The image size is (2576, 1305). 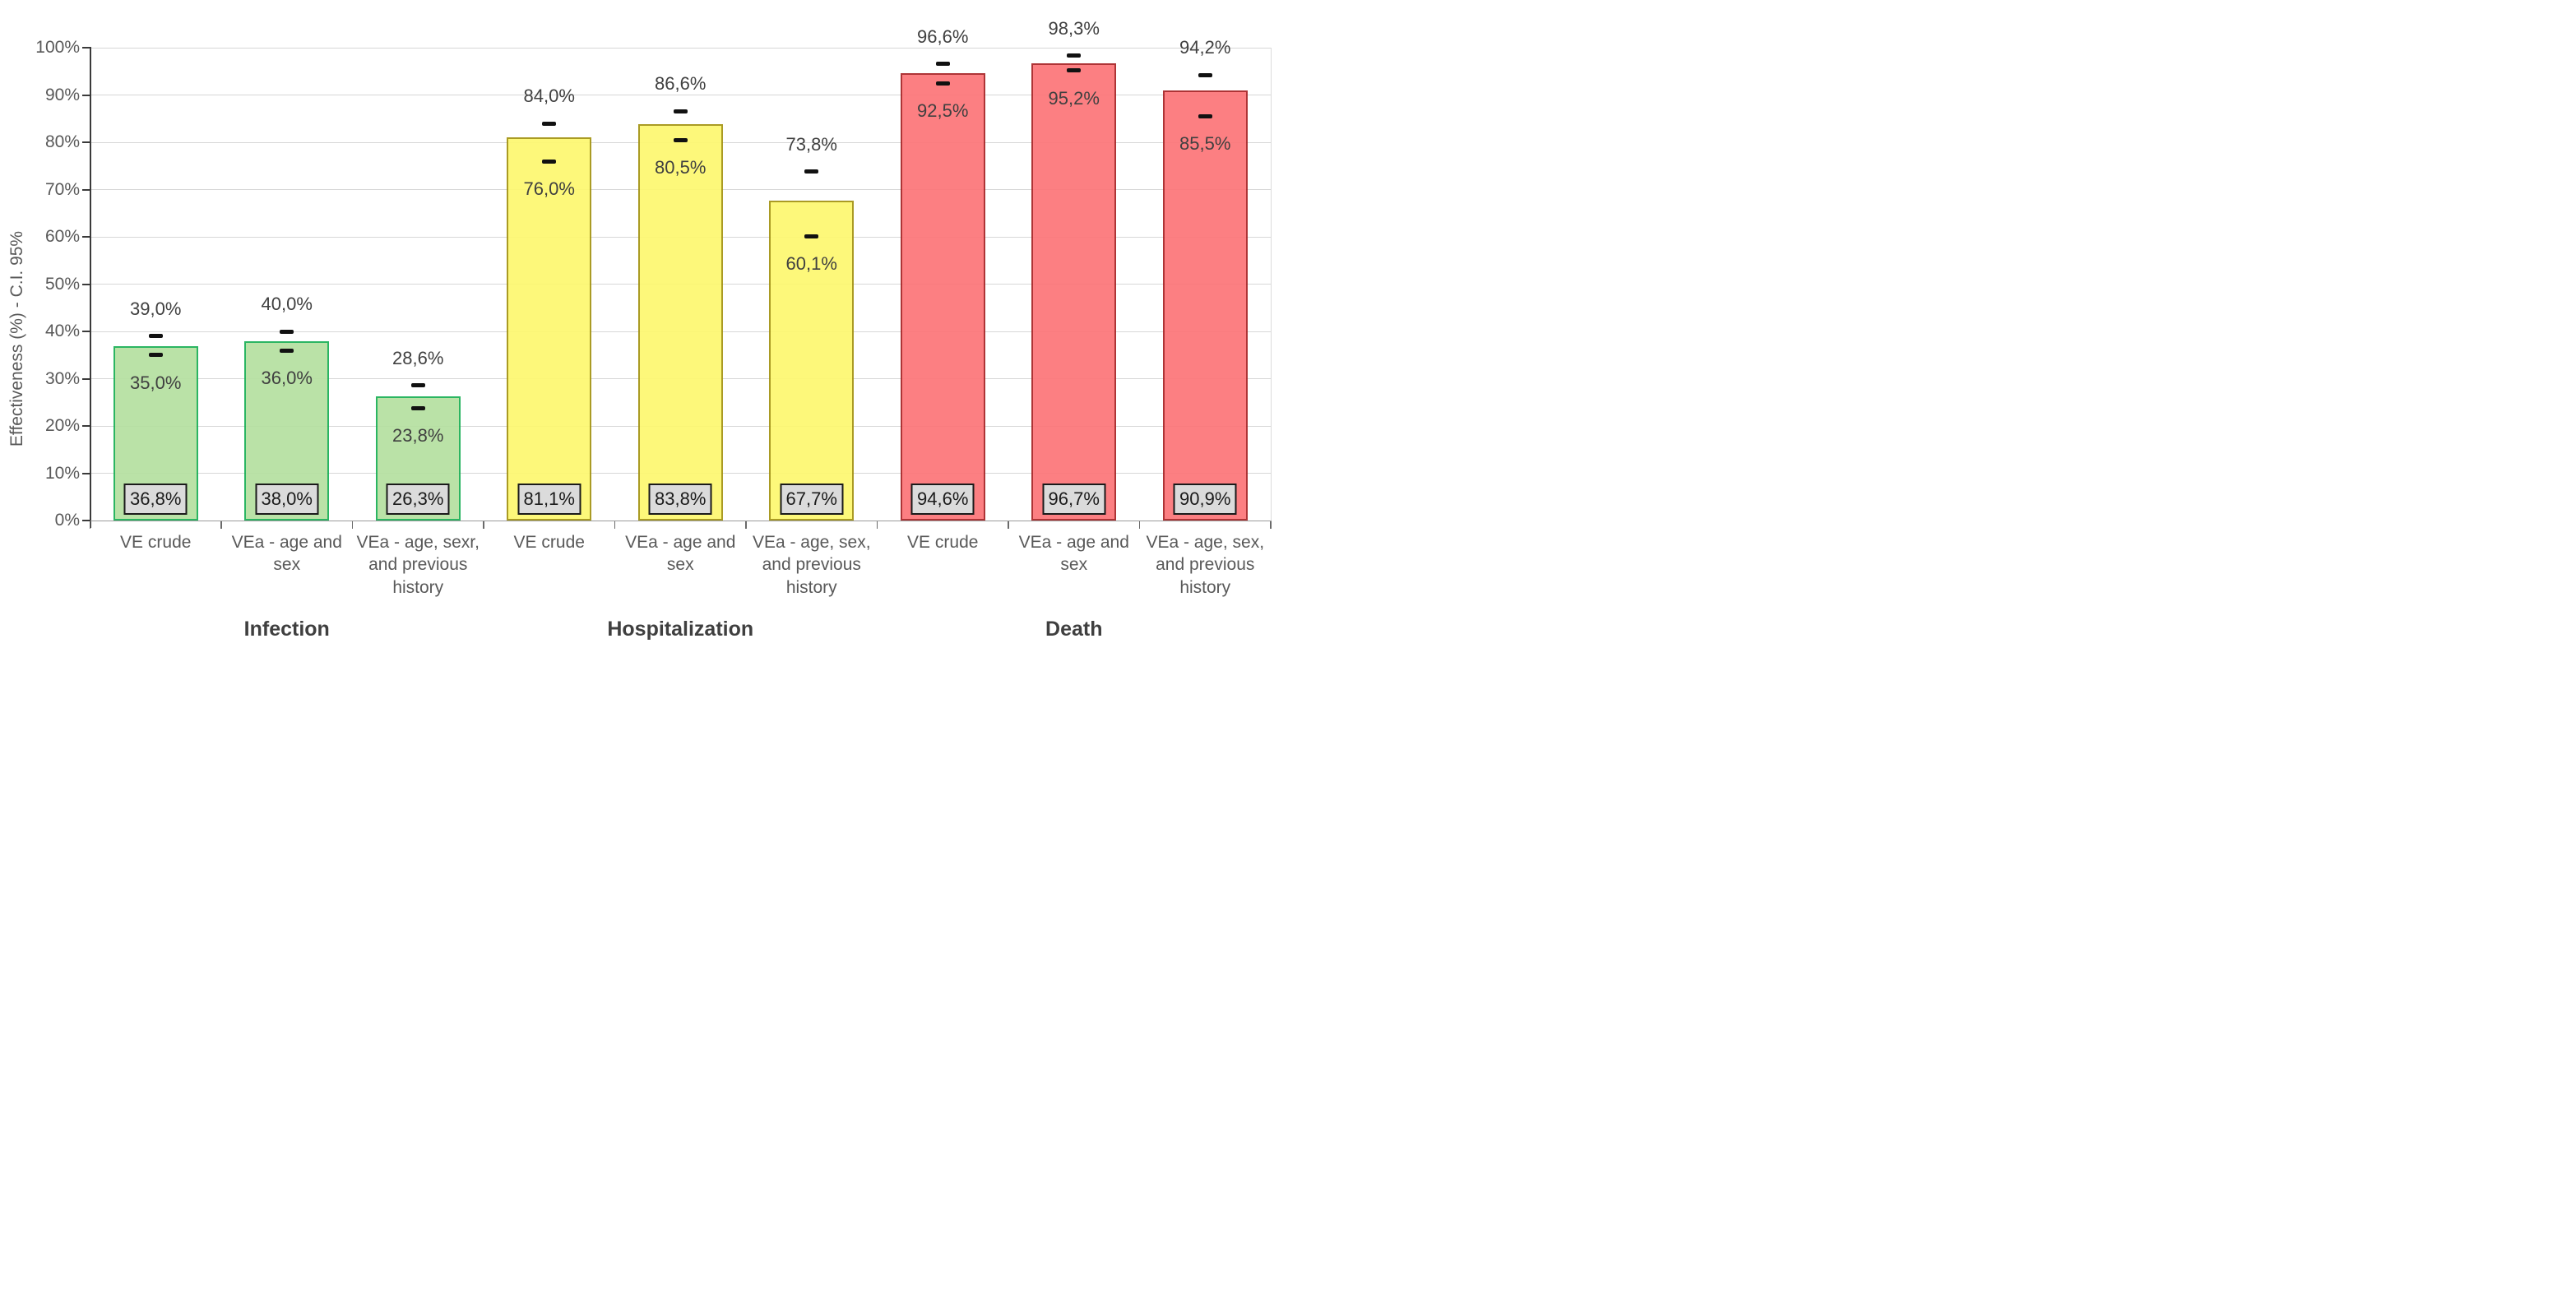 What do you see at coordinates (1205, 144) in the screenshot?
I see `ci-low-label: 85,5%` at bounding box center [1205, 144].